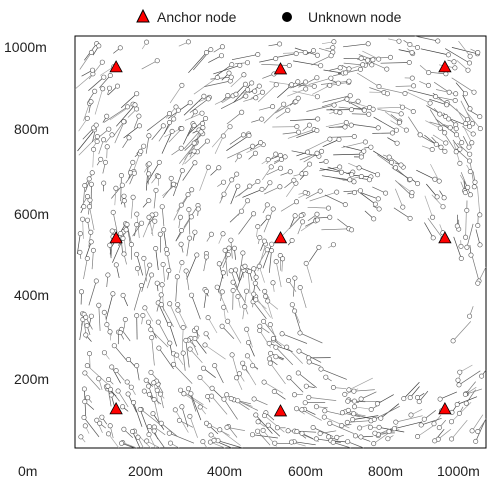  I want to click on anchor-node-point, so click(116, 408).